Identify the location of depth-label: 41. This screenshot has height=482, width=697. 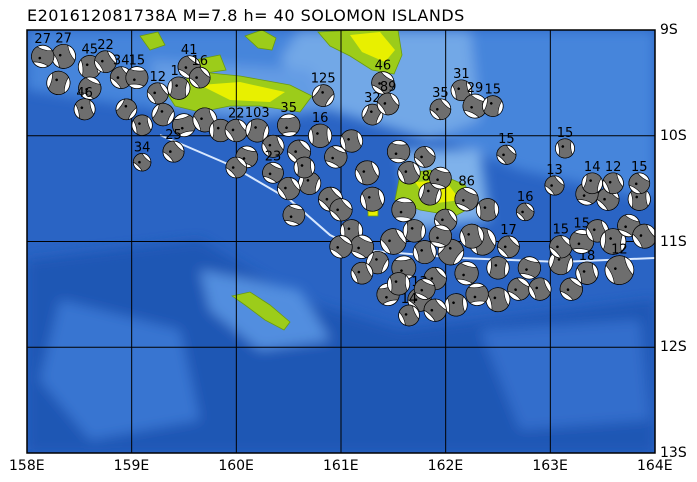
(189, 50).